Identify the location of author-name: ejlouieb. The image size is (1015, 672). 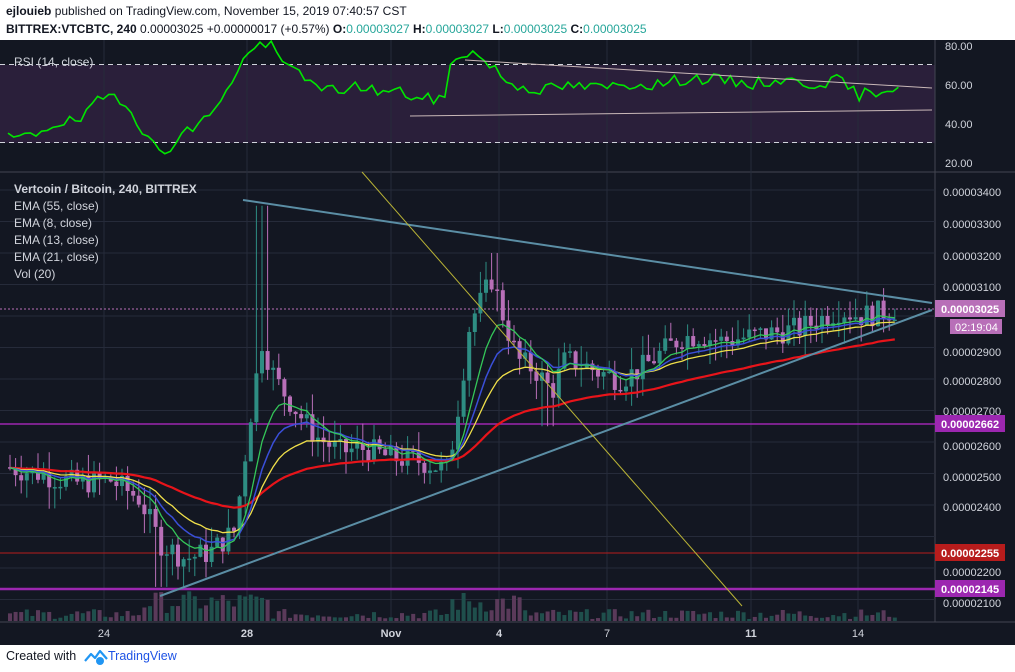
(29, 11).